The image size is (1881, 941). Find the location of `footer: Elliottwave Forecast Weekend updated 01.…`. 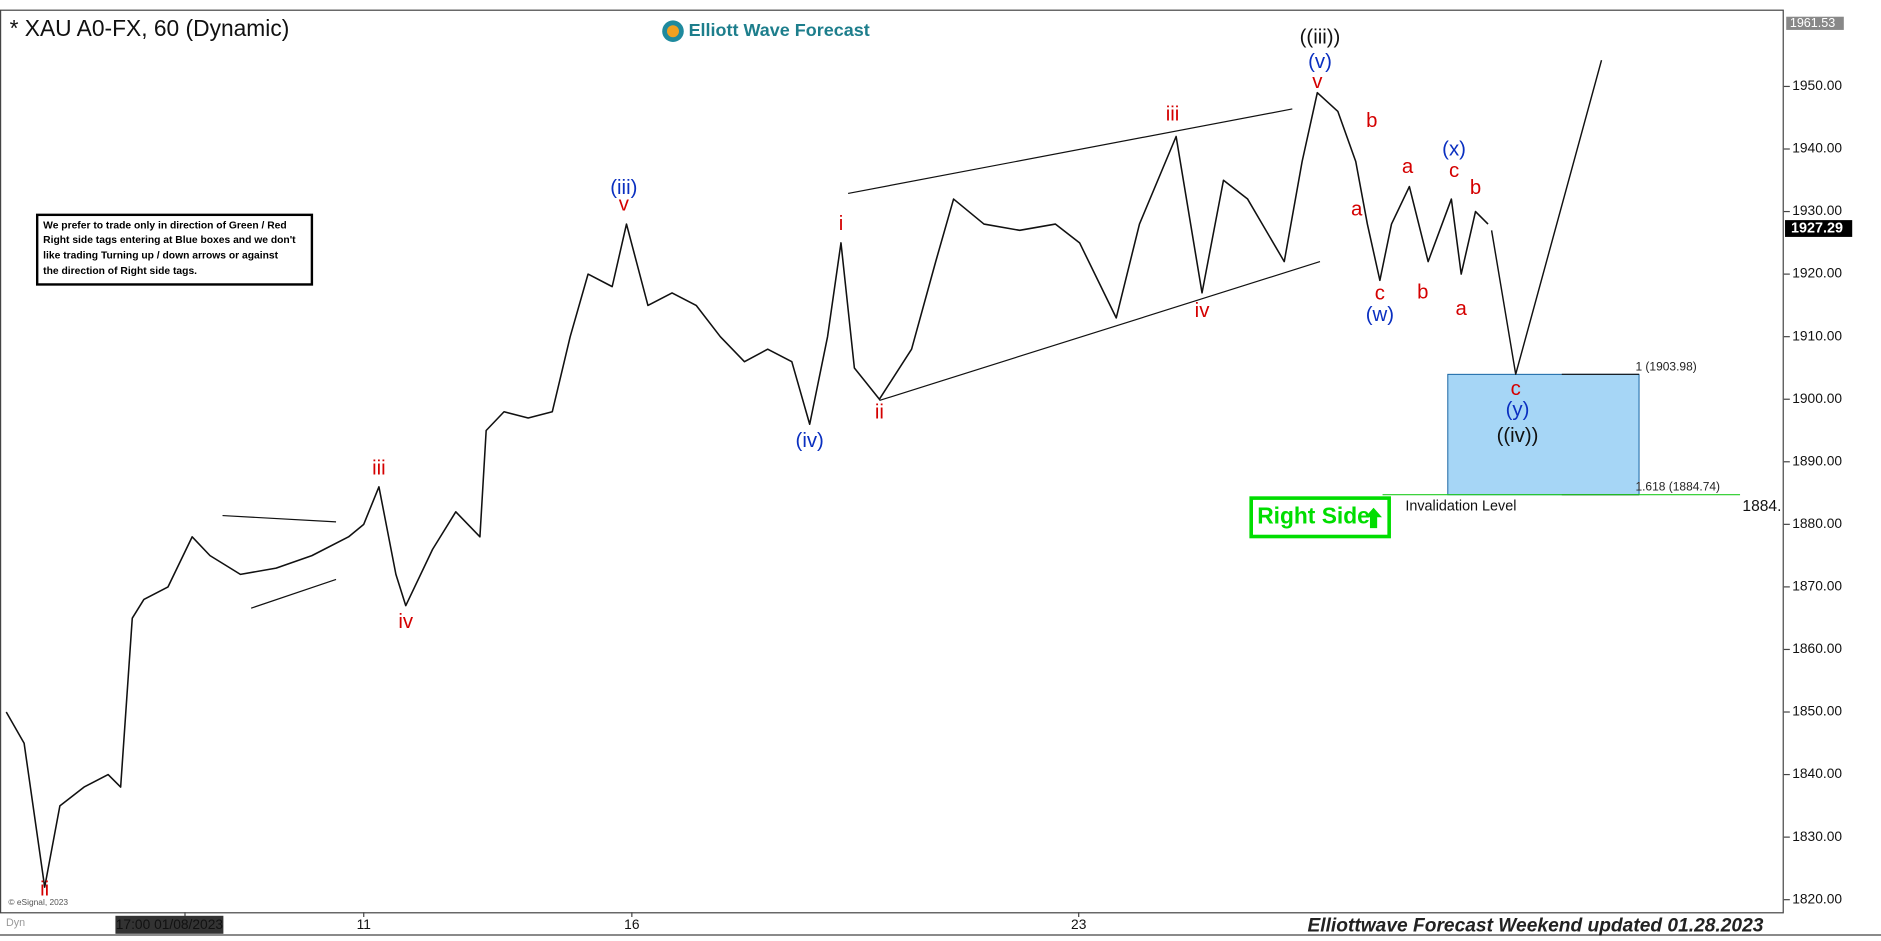

footer: Elliottwave Forecast Weekend updated 01.… is located at coordinates (1535, 926).